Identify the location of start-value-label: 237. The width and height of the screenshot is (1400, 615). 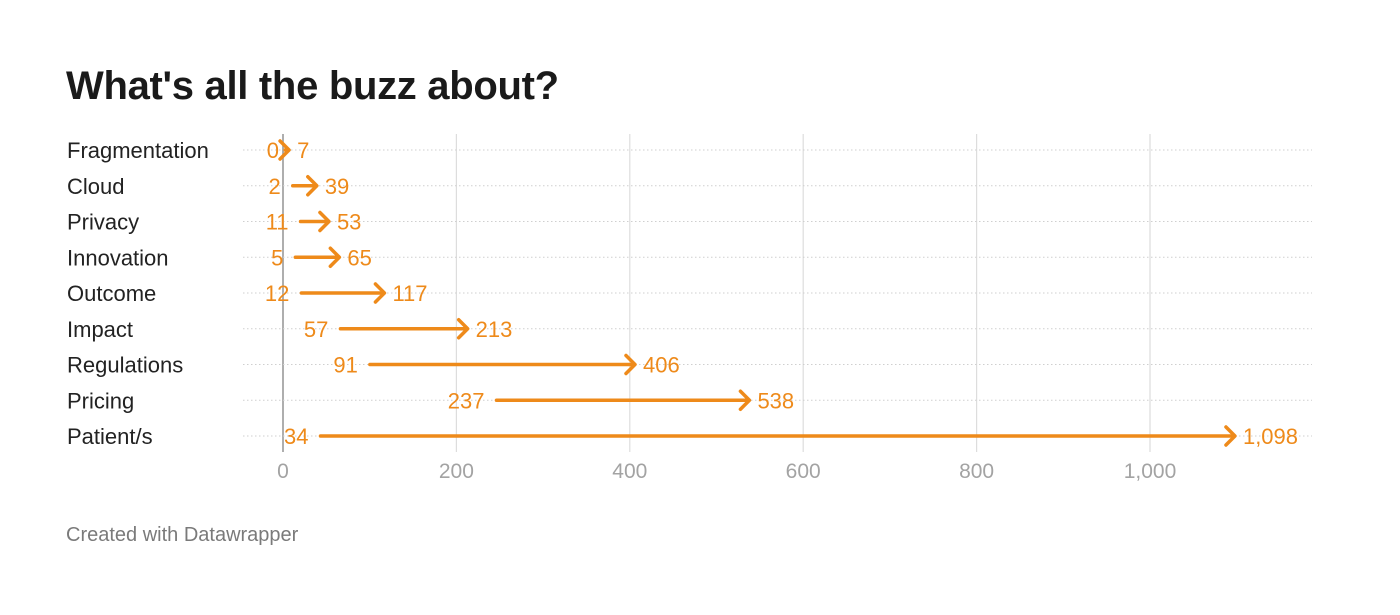
(466, 400).